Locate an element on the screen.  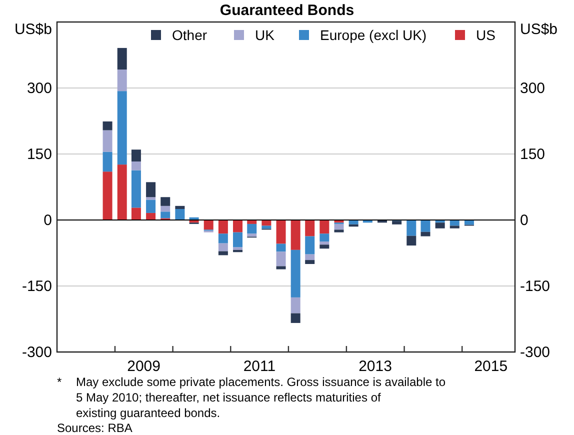
y-tick-label: -150 is located at coordinates (37, 286).